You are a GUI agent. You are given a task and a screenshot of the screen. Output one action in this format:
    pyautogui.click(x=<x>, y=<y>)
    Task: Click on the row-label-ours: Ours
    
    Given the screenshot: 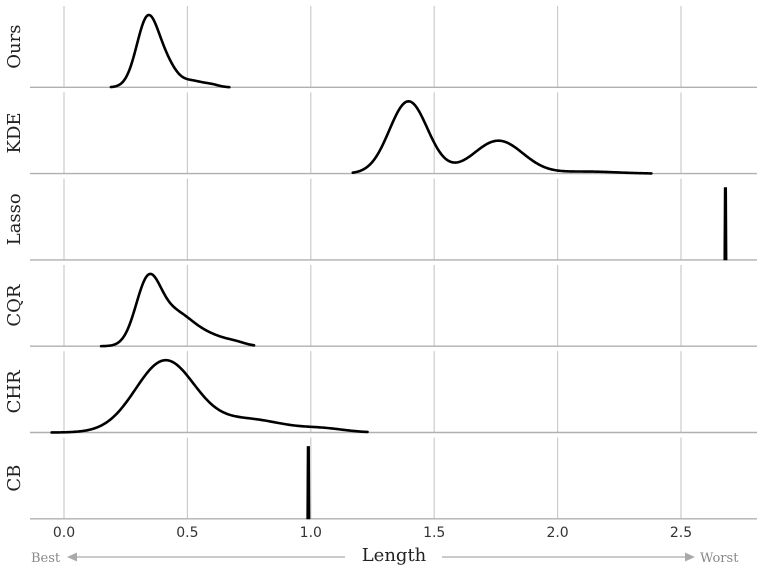 What is the action you would take?
    pyautogui.click(x=14, y=47)
    